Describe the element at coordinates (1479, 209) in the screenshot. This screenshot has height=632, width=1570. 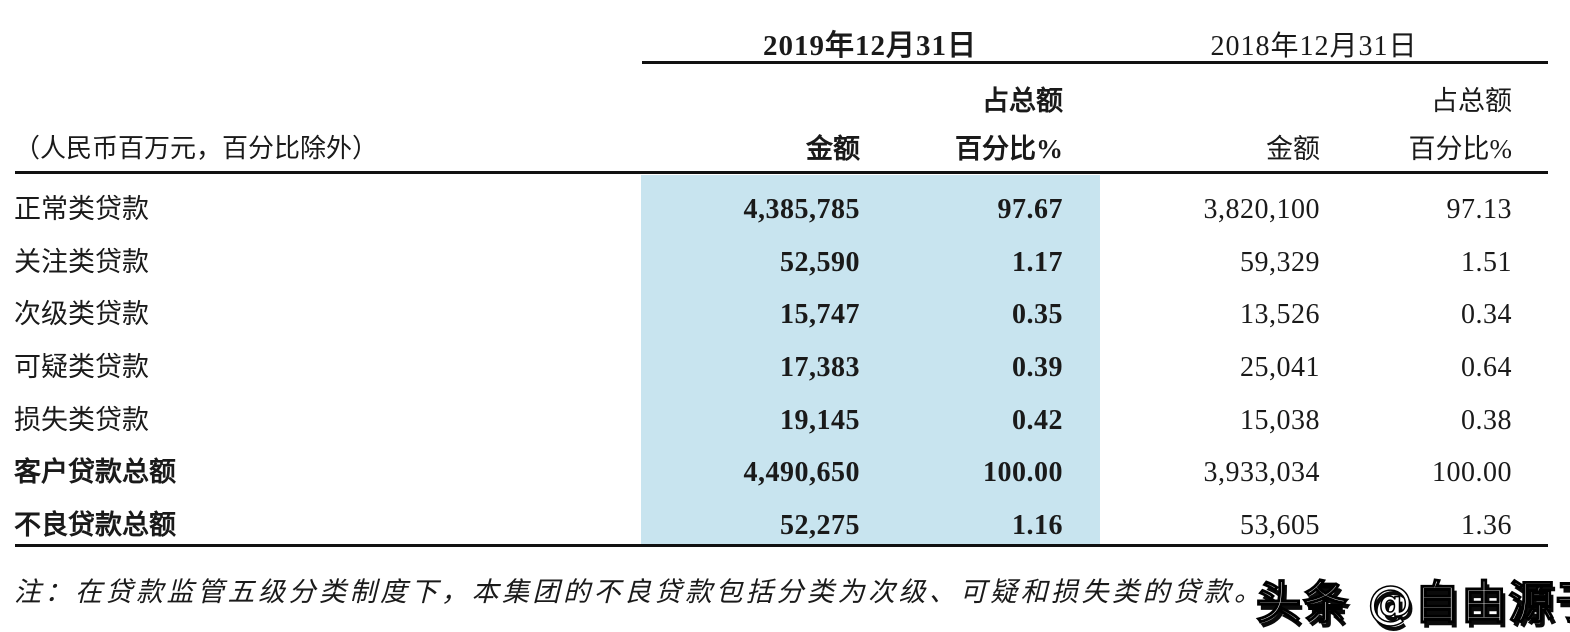
I see `pct-2018: 97.13` at that location.